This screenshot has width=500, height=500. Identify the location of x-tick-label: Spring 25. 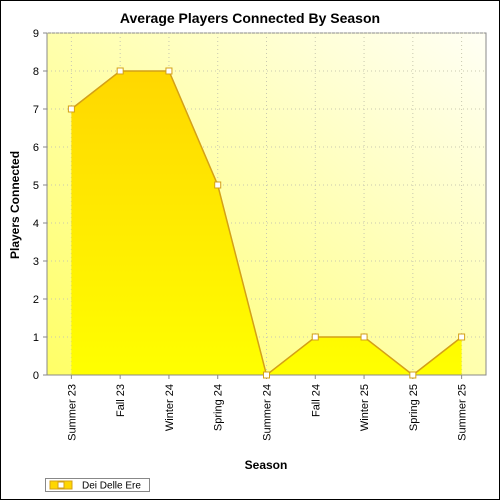
(414, 407).